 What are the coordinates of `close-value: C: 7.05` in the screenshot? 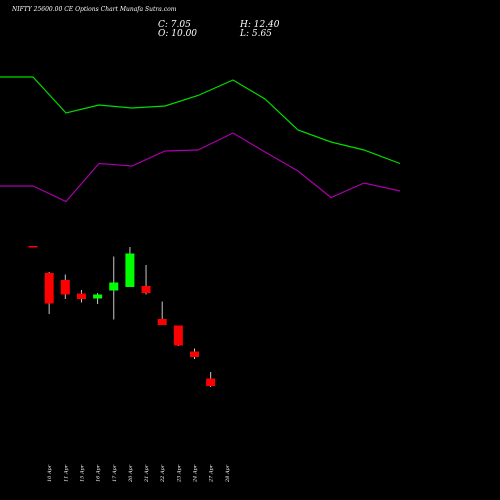 It's located at (174, 25).